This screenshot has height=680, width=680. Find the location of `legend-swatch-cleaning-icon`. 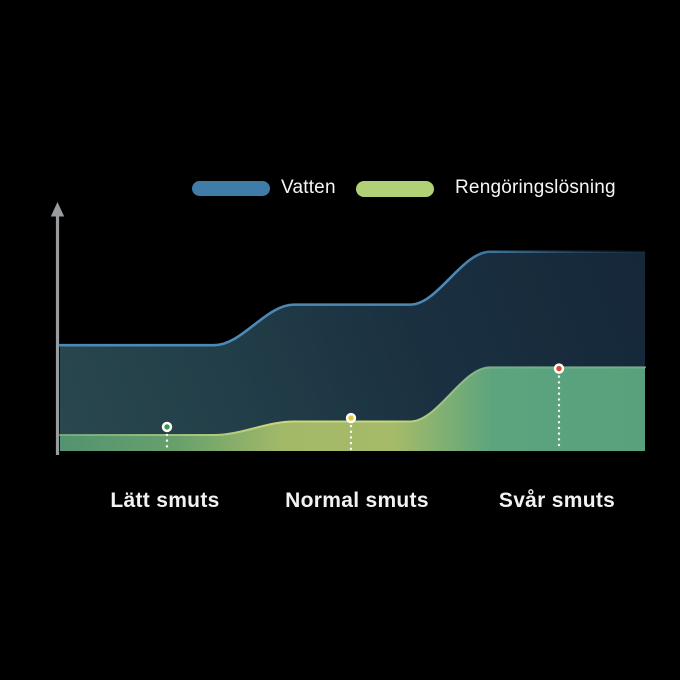

legend-swatch-cleaning-icon is located at coordinates (395, 189).